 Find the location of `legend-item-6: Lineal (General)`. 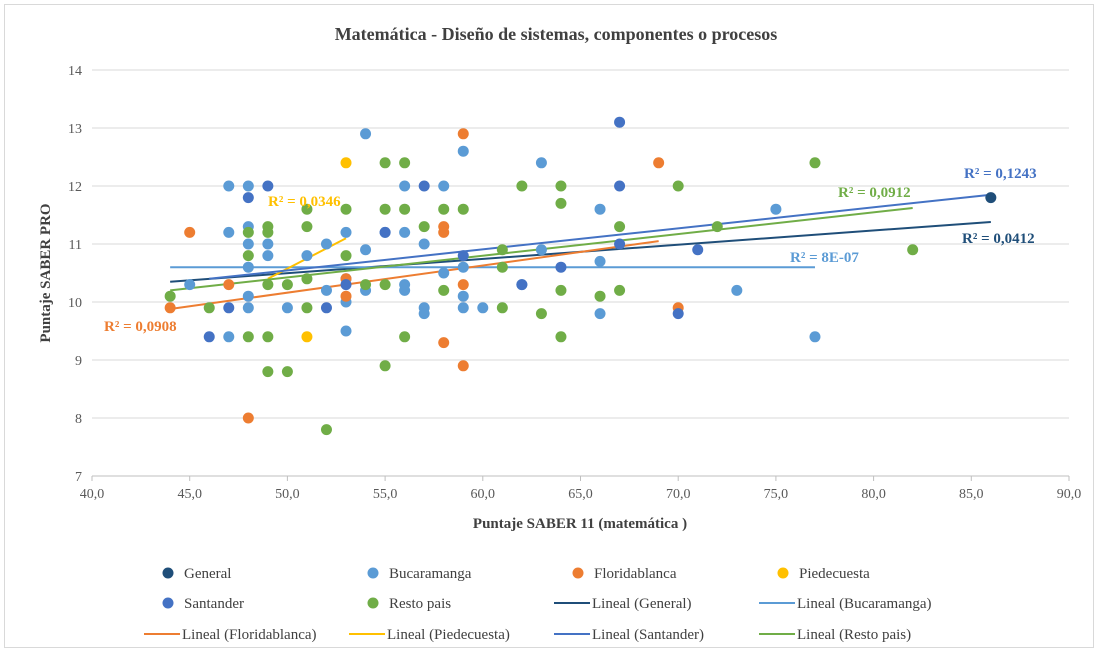

legend-item-6: Lineal (General) is located at coordinates (623, 604).